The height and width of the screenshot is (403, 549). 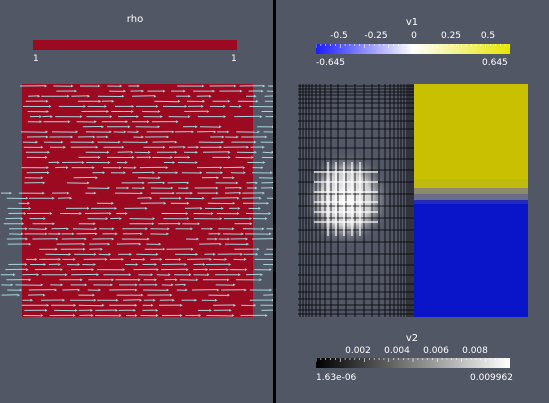 What do you see at coordinates (414, 36) in the screenshot?
I see `v1-tick-label: 0` at bounding box center [414, 36].